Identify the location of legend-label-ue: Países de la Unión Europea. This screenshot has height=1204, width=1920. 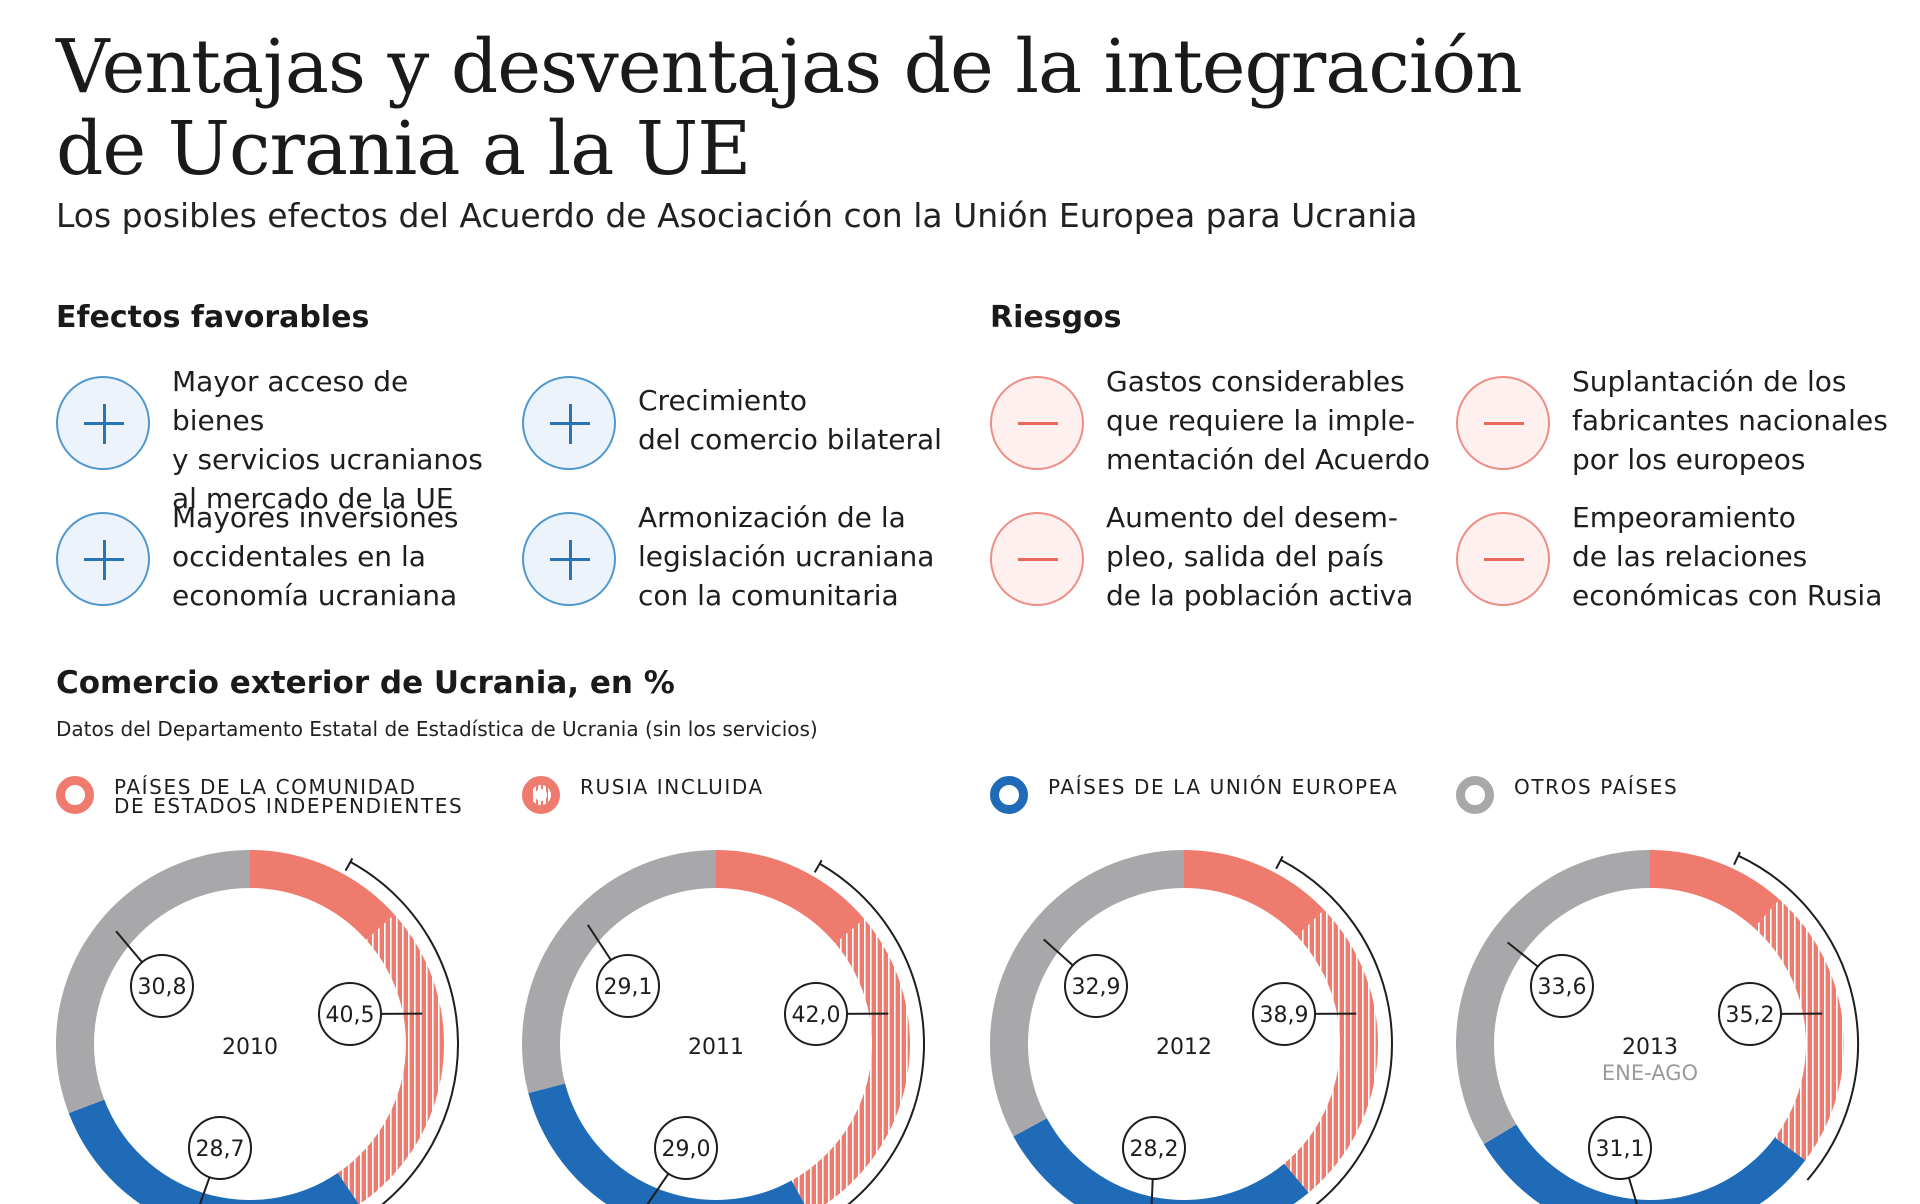
(1223, 787).